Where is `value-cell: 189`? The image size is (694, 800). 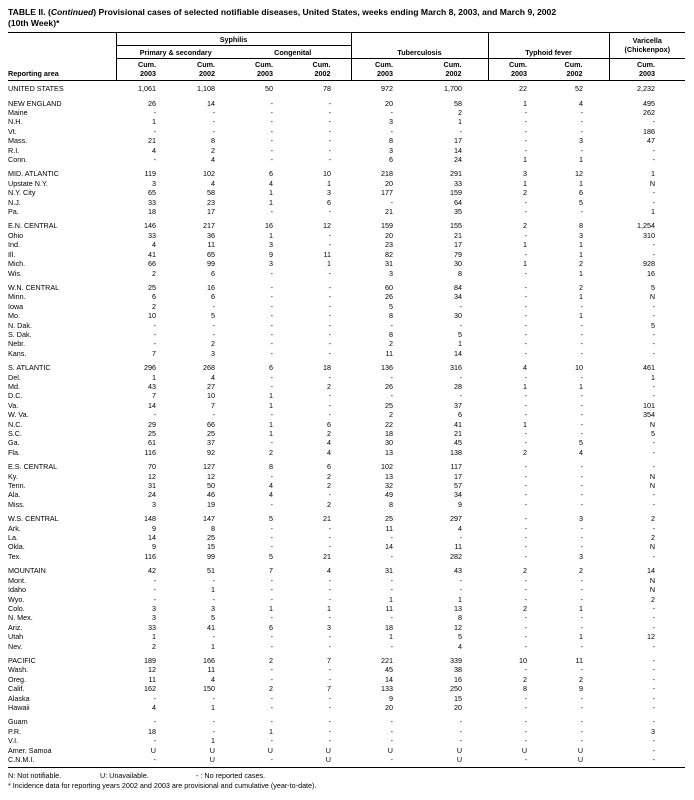
value-cell: 189 is located at coordinates (150, 660).